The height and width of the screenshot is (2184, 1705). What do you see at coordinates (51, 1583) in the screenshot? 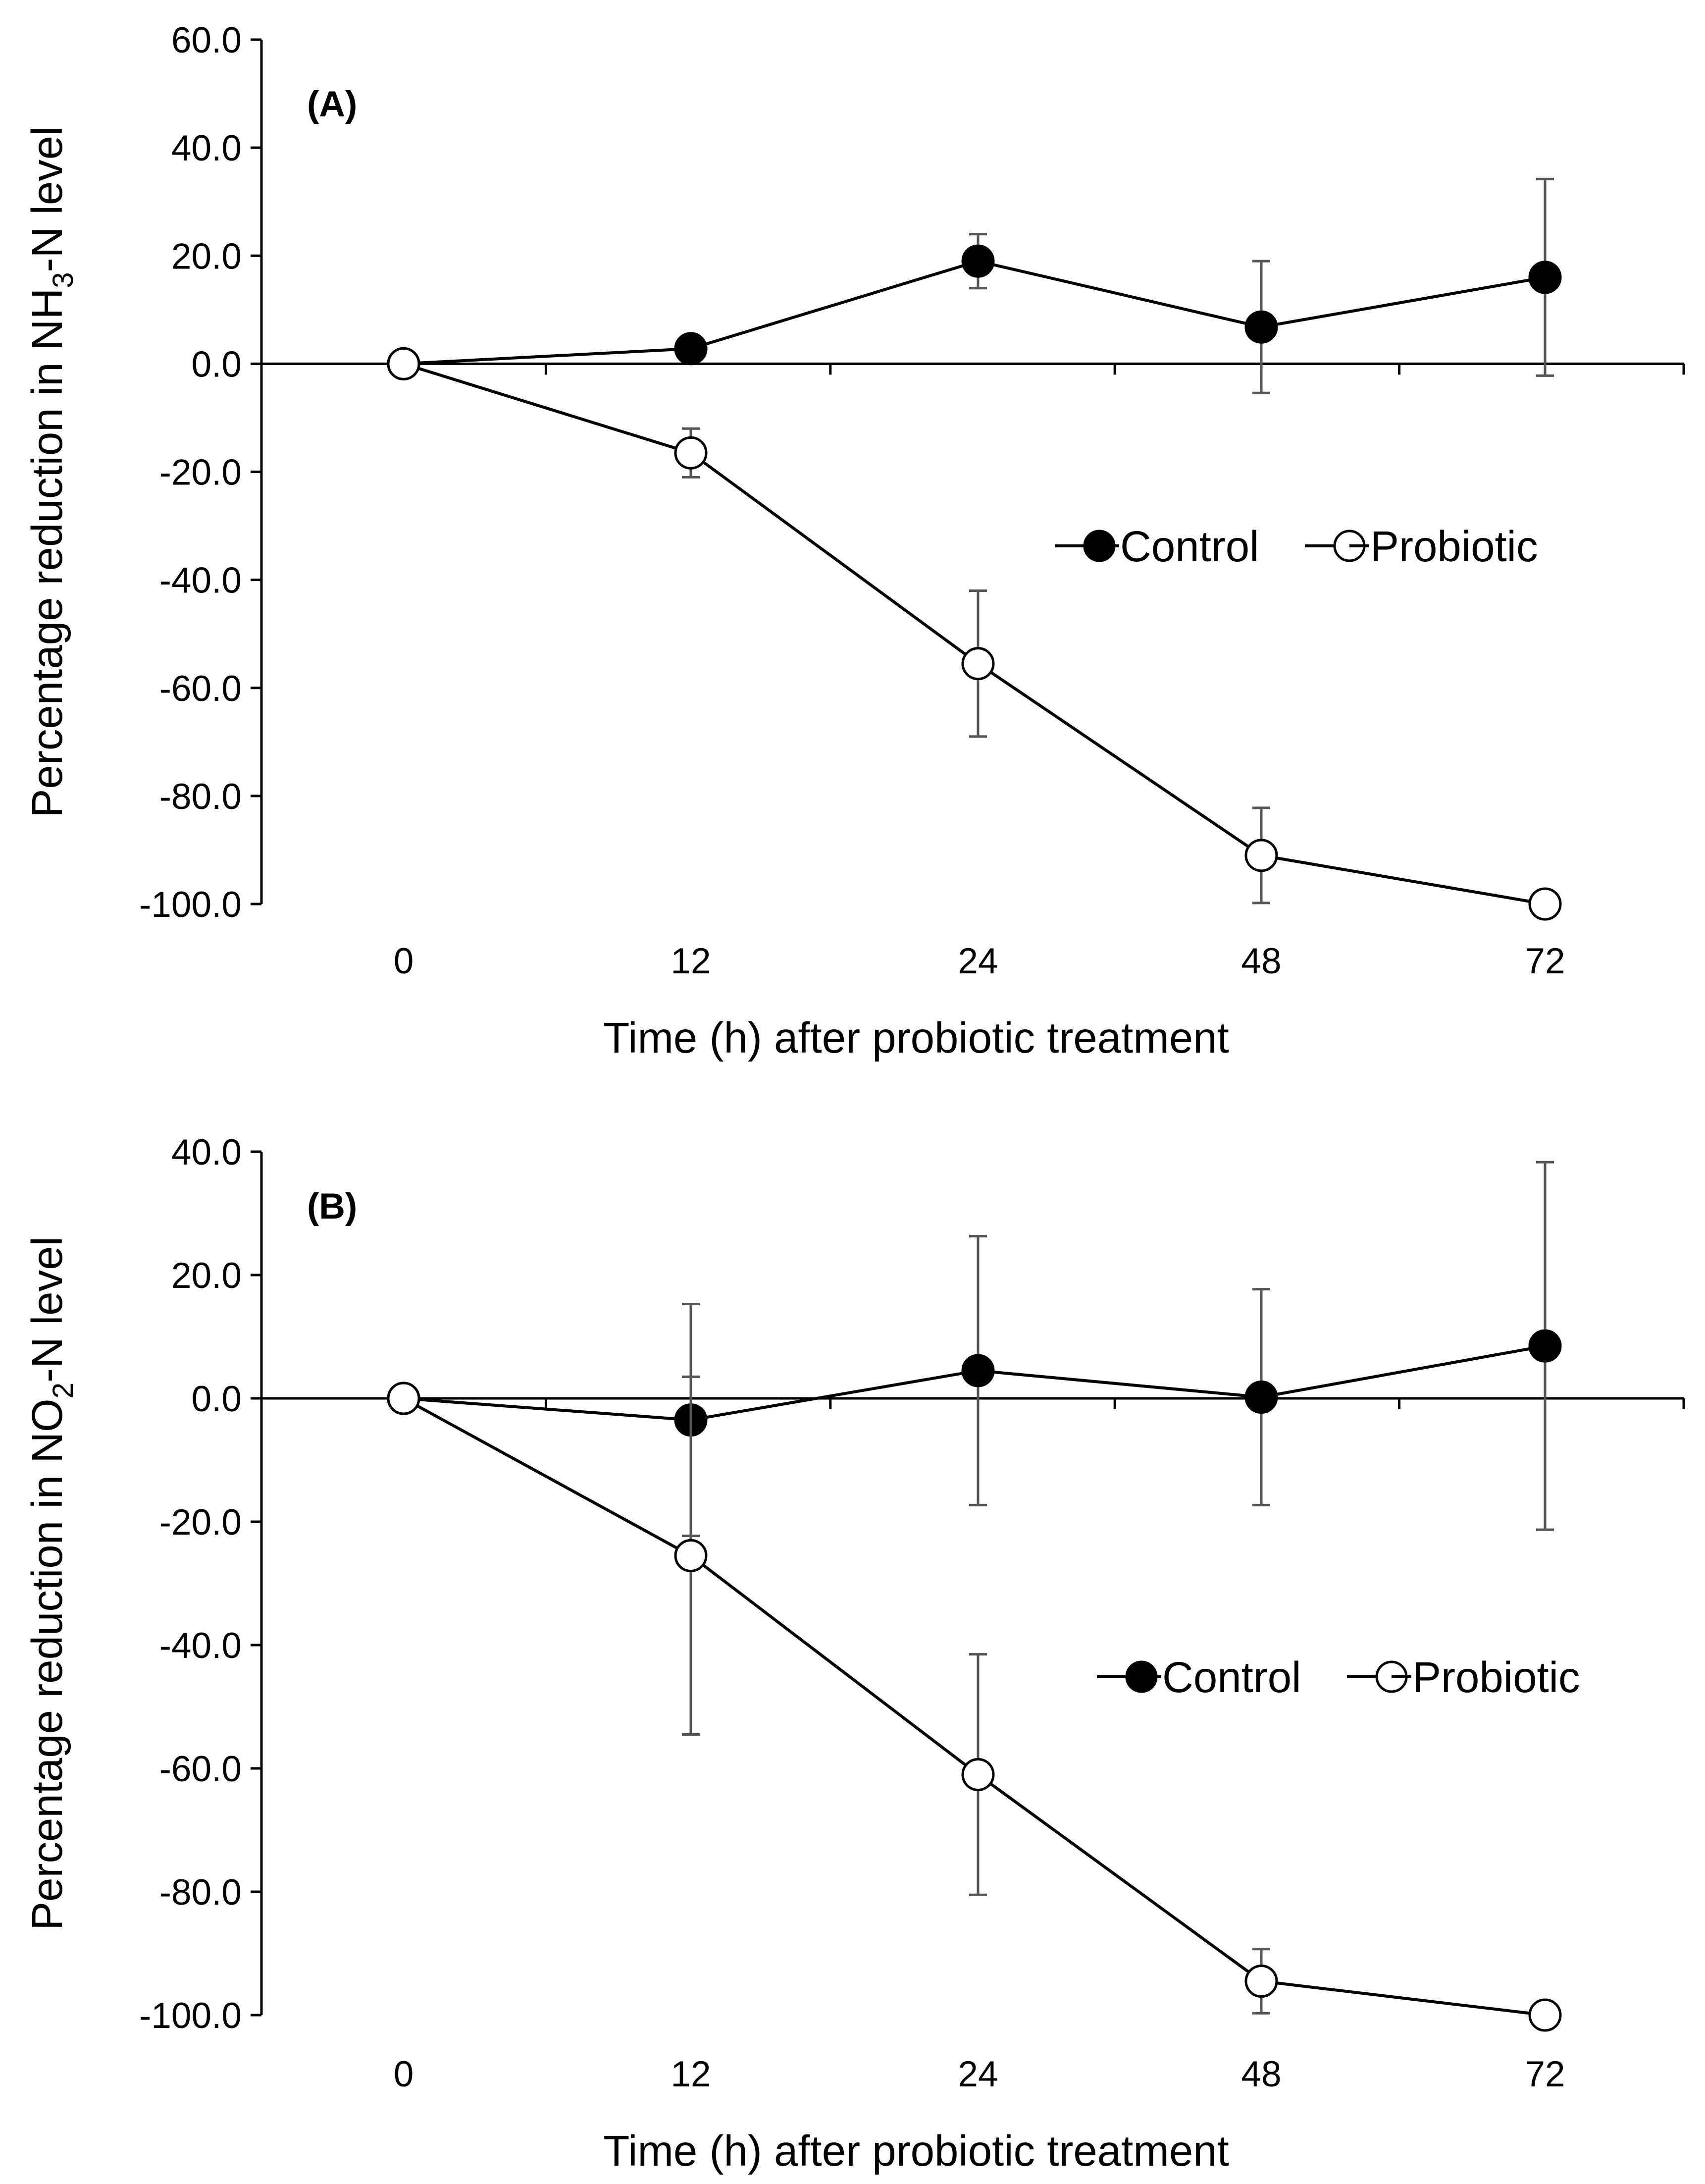
I see `y-axis-title: Percentage reduction in NO2-N level` at bounding box center [51, 1583].